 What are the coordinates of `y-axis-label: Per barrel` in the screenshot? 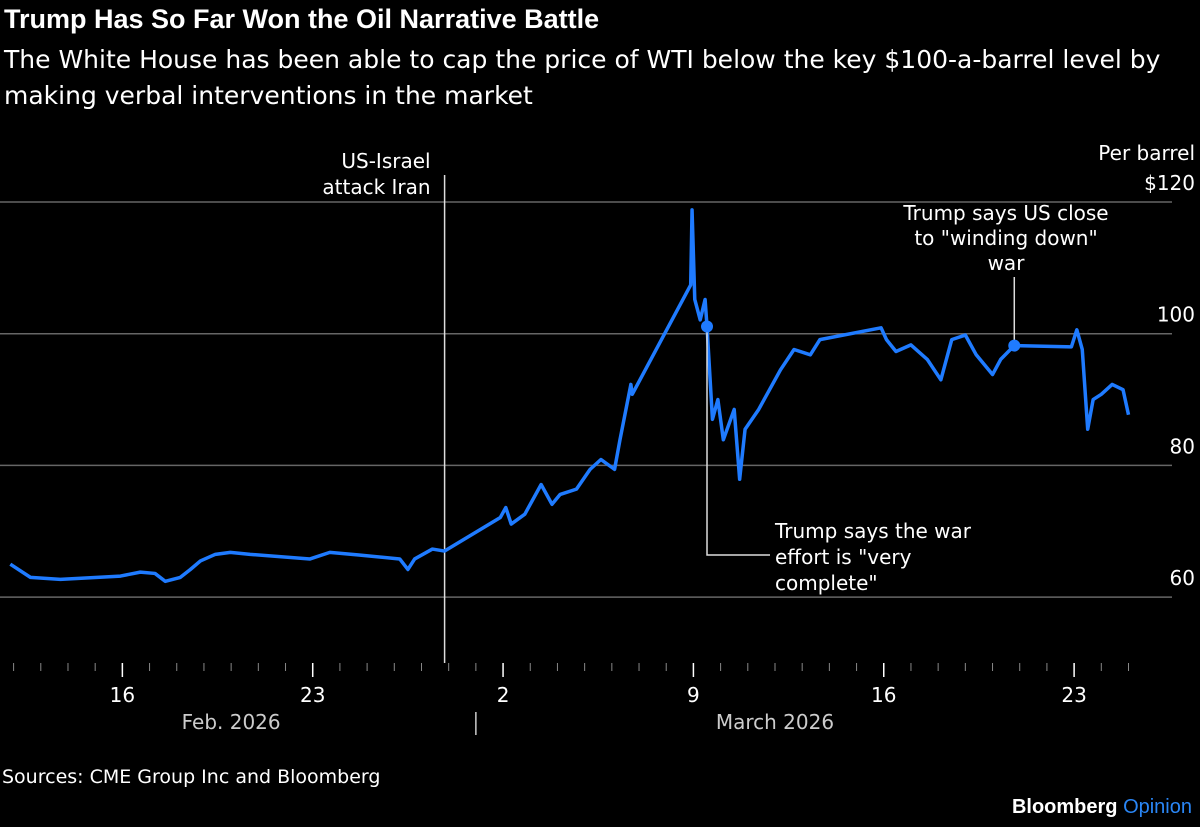 It's located at (1146, 153).